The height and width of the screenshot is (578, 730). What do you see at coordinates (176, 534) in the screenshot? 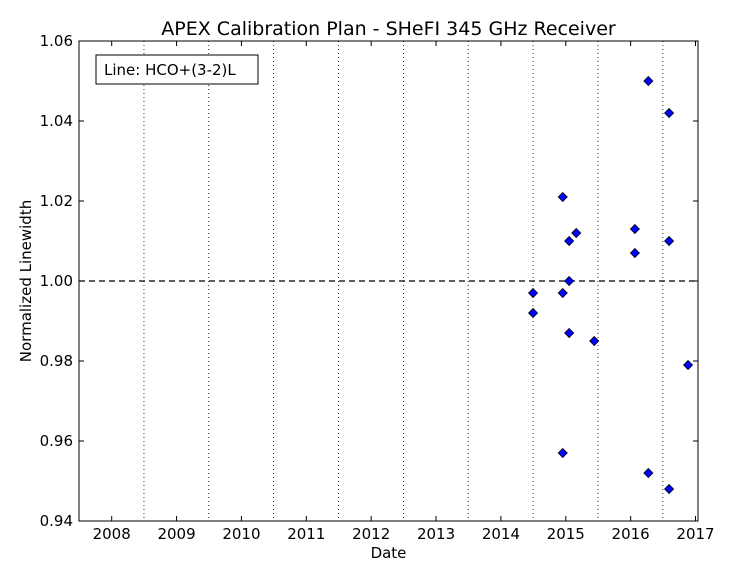
I see `x-tick-label: 2009` at bounding box center [176, 534].